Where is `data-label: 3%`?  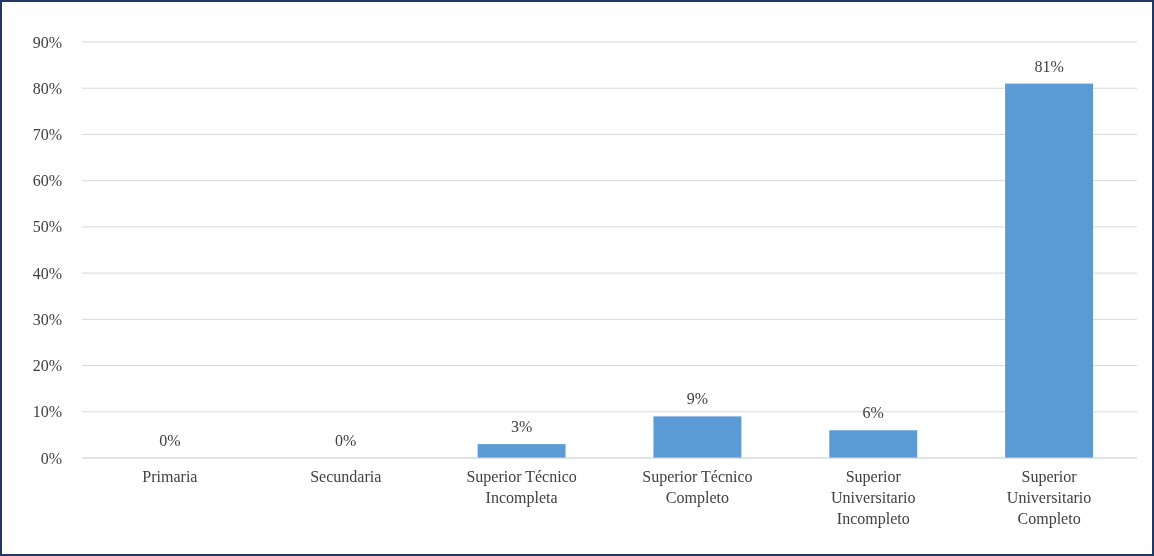 data-label: 3% is located at coordinates (521, 427).